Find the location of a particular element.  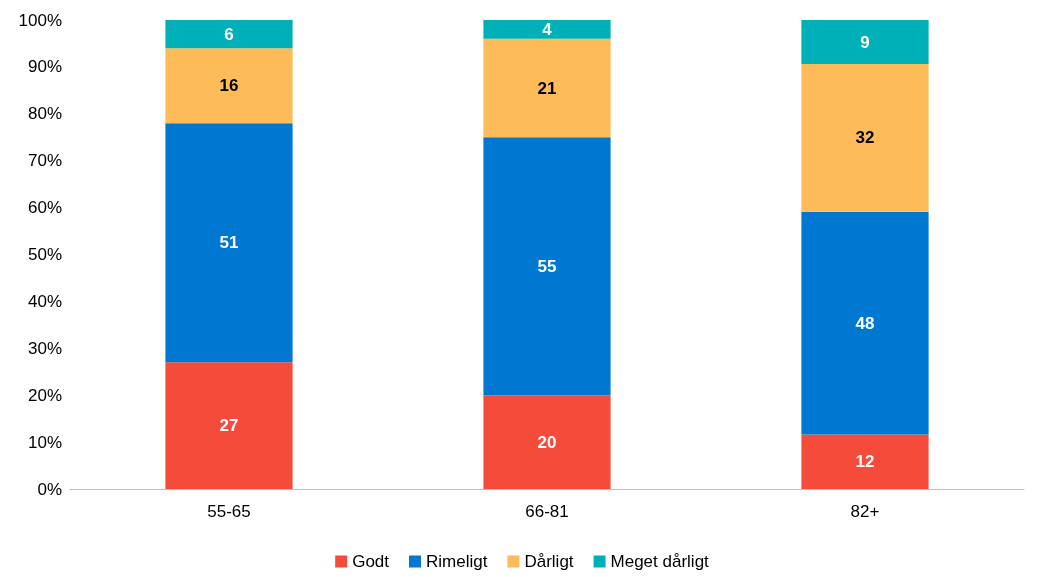

data-label: 27 is located at coordinates (229, 426).